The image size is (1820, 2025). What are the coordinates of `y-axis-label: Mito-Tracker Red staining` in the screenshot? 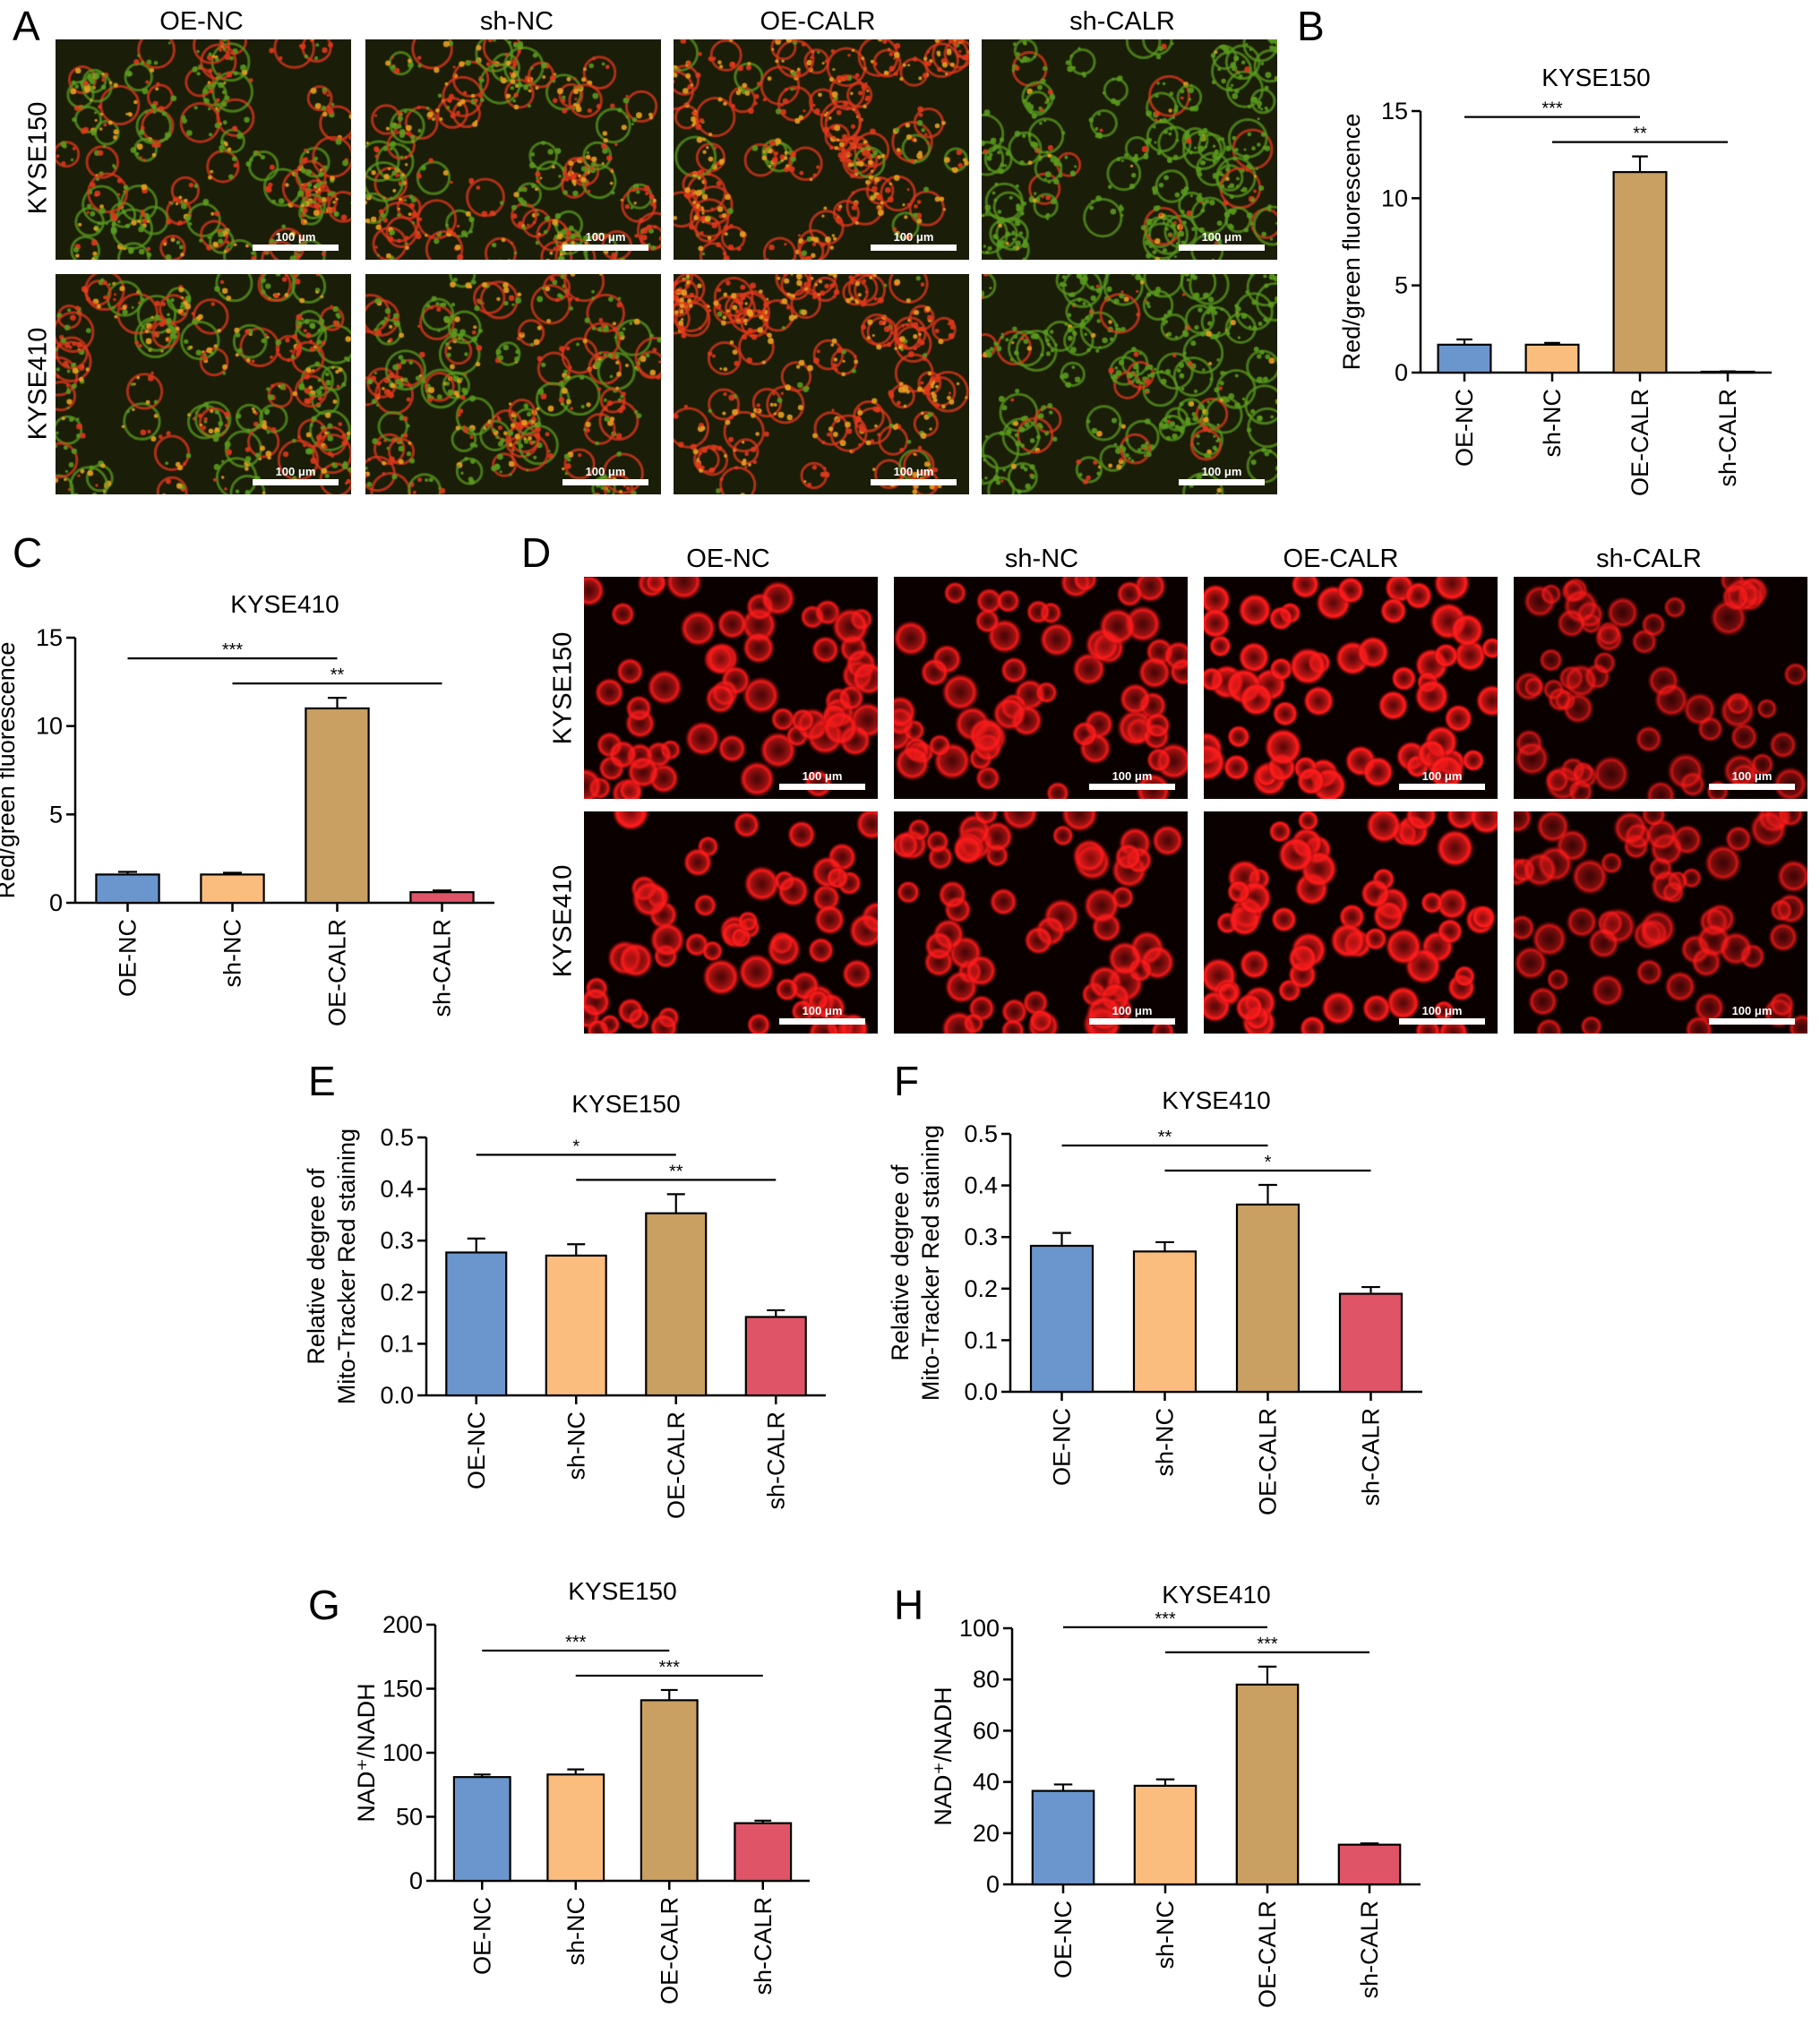 It's located at (930, 1263).